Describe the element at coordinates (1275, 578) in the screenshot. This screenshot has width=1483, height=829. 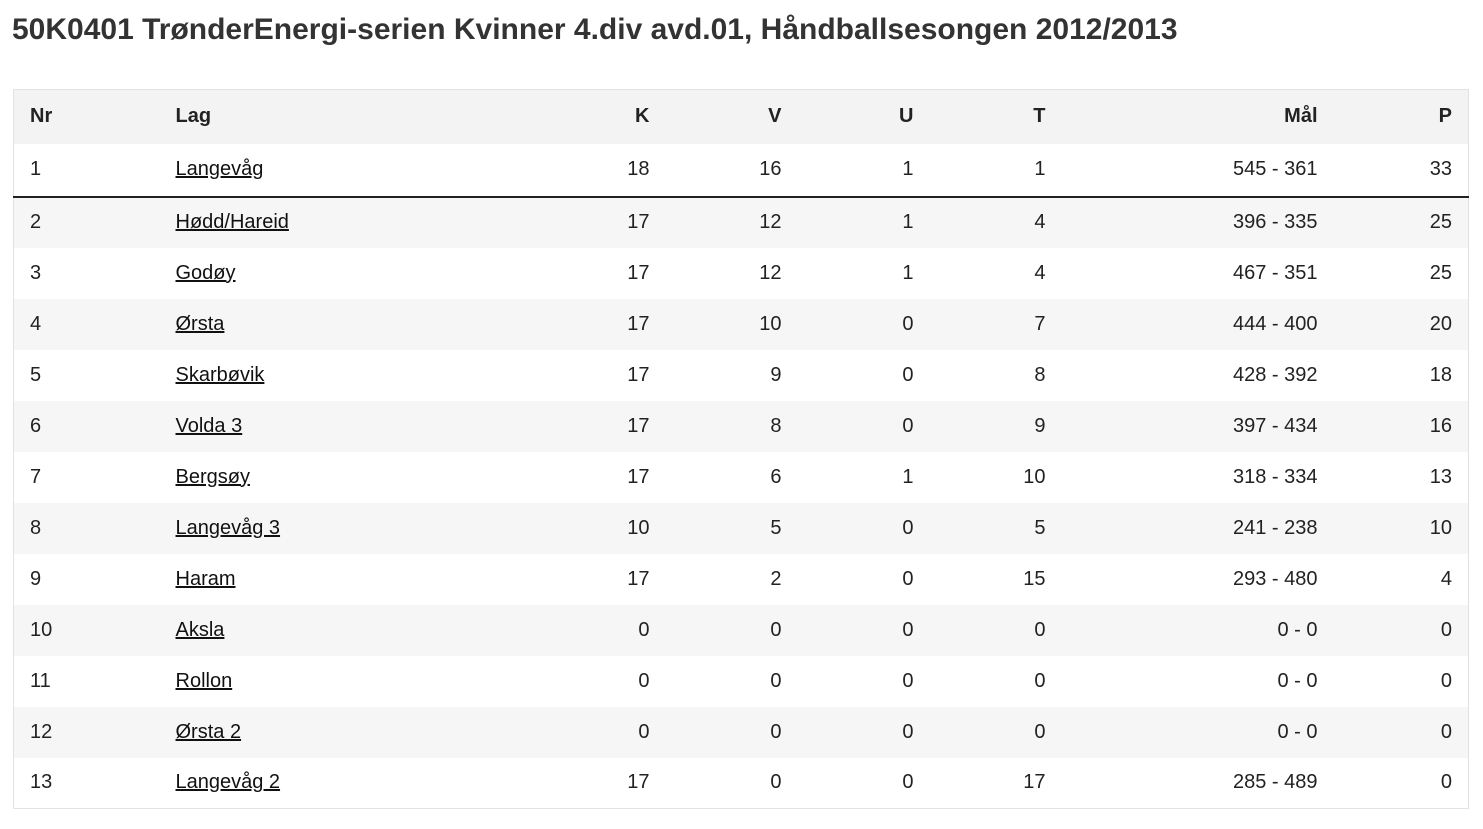
I see `cell-mal: 293 - 480` at that location.